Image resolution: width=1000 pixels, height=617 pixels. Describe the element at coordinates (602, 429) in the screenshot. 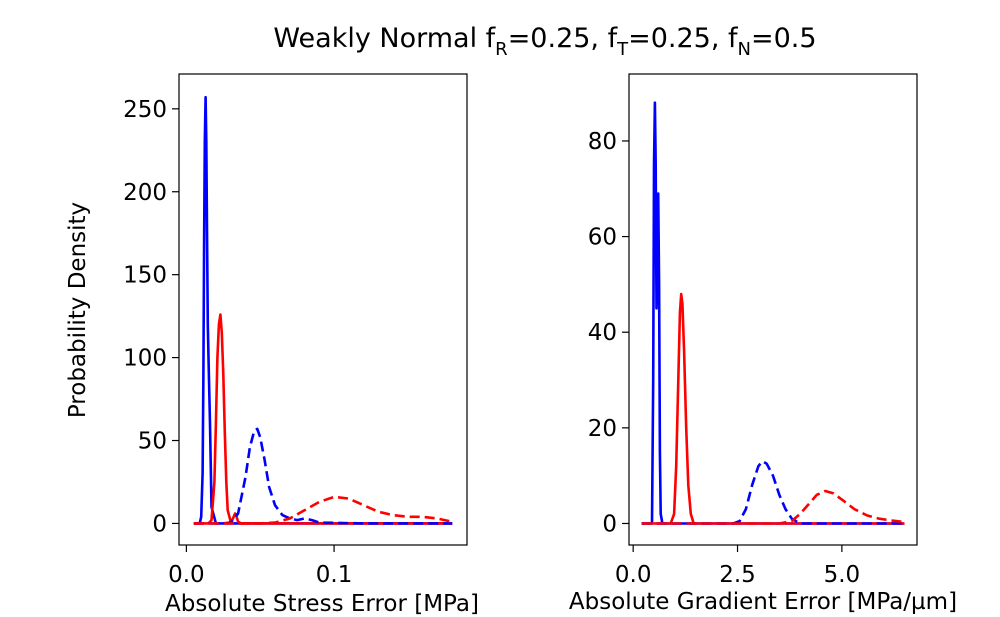

I see `gradient-y-tick-label: 20` at that location.